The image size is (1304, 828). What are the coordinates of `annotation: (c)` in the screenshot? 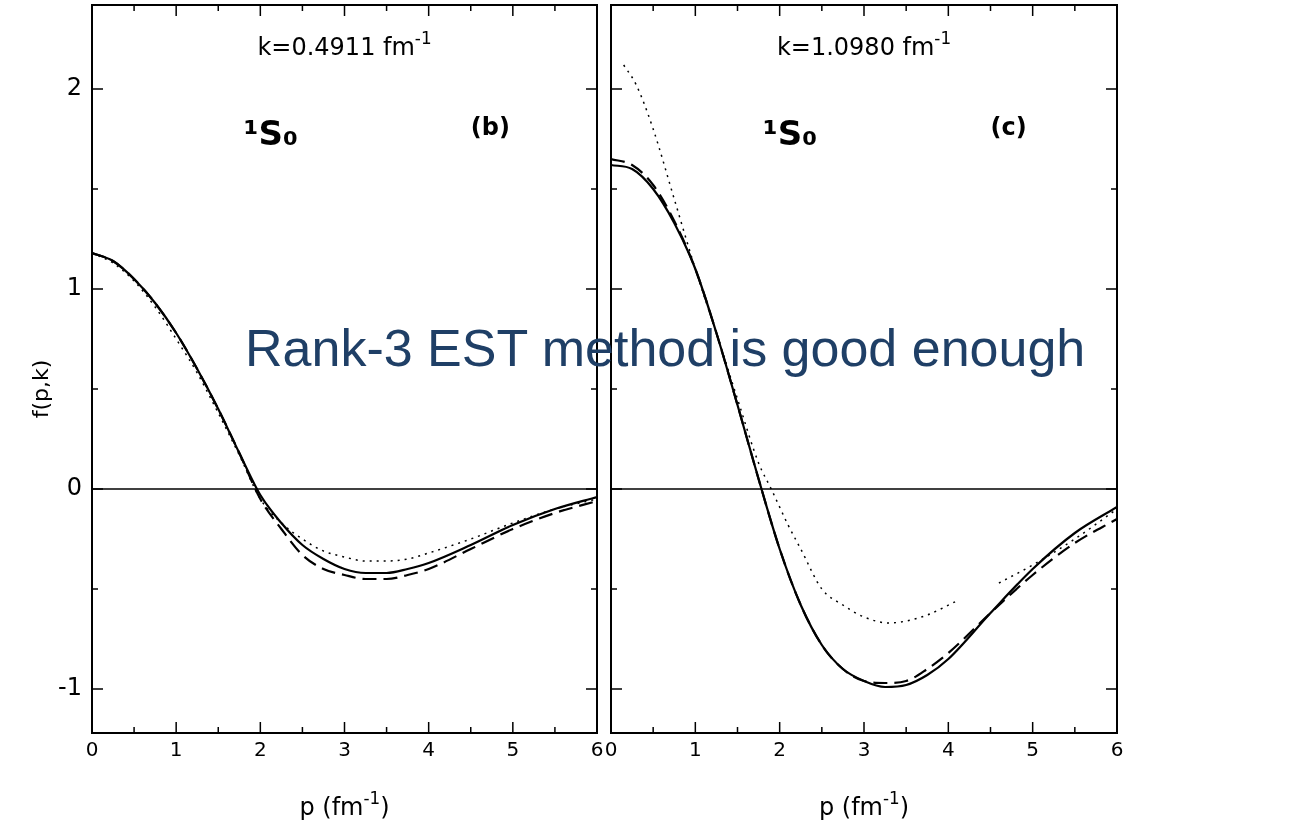 It's located at (1008, 127).